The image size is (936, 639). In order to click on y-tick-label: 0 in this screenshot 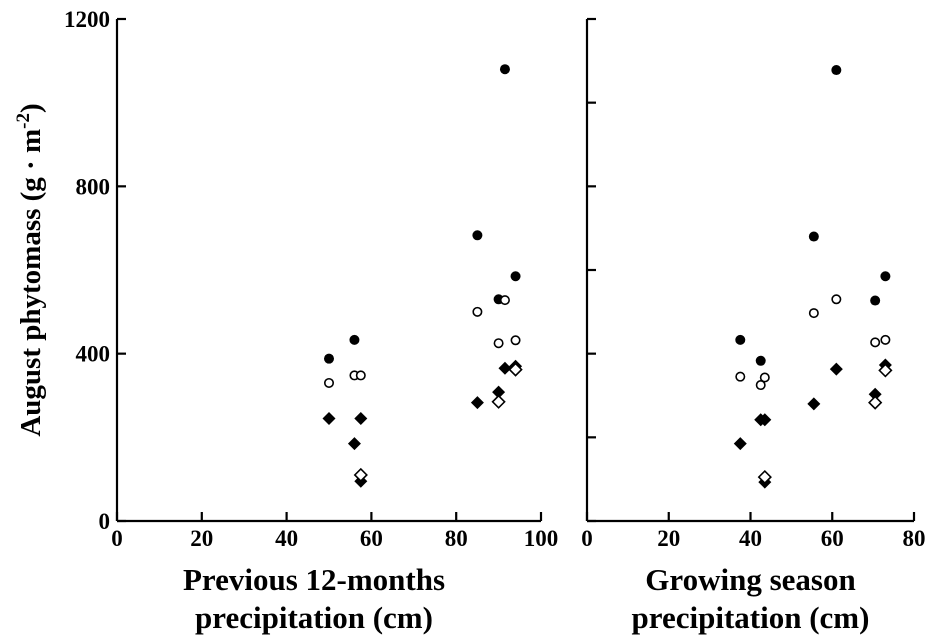, I will do `click(105, 521)`.